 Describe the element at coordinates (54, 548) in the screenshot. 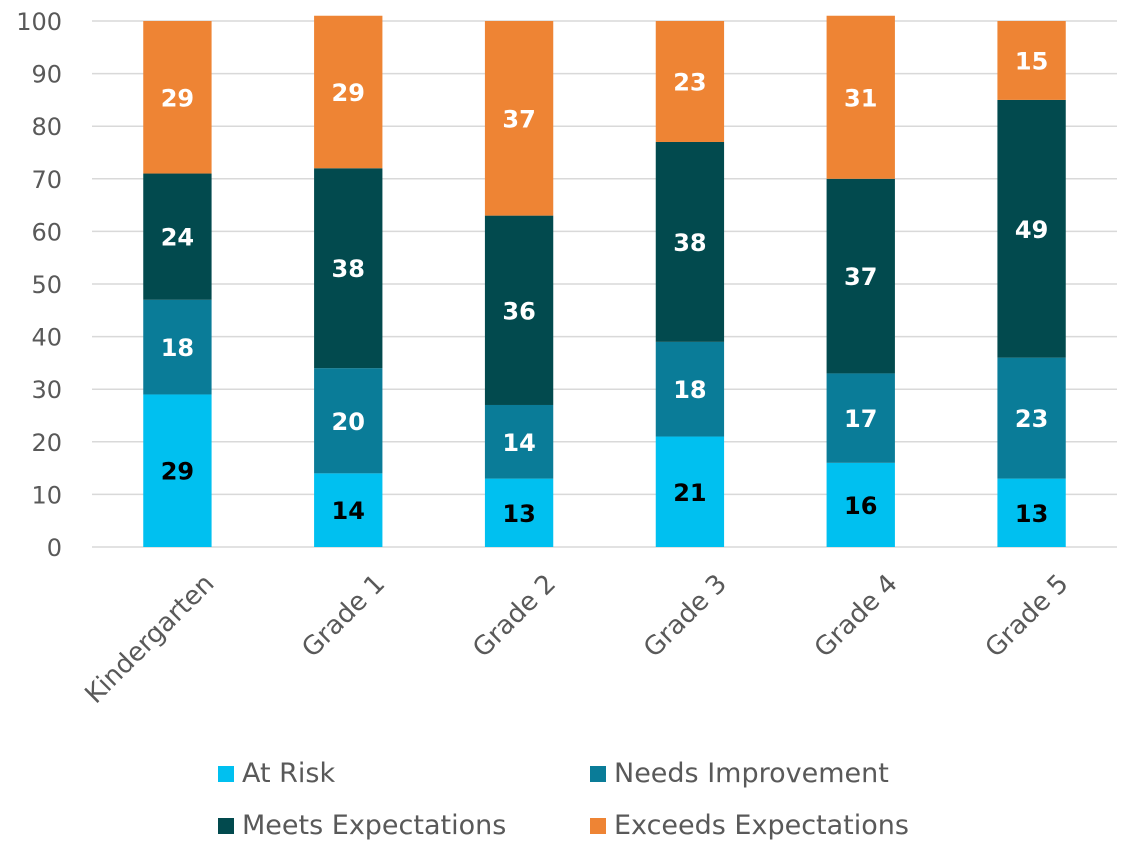

I see `y-tick-label: 0` at that location.